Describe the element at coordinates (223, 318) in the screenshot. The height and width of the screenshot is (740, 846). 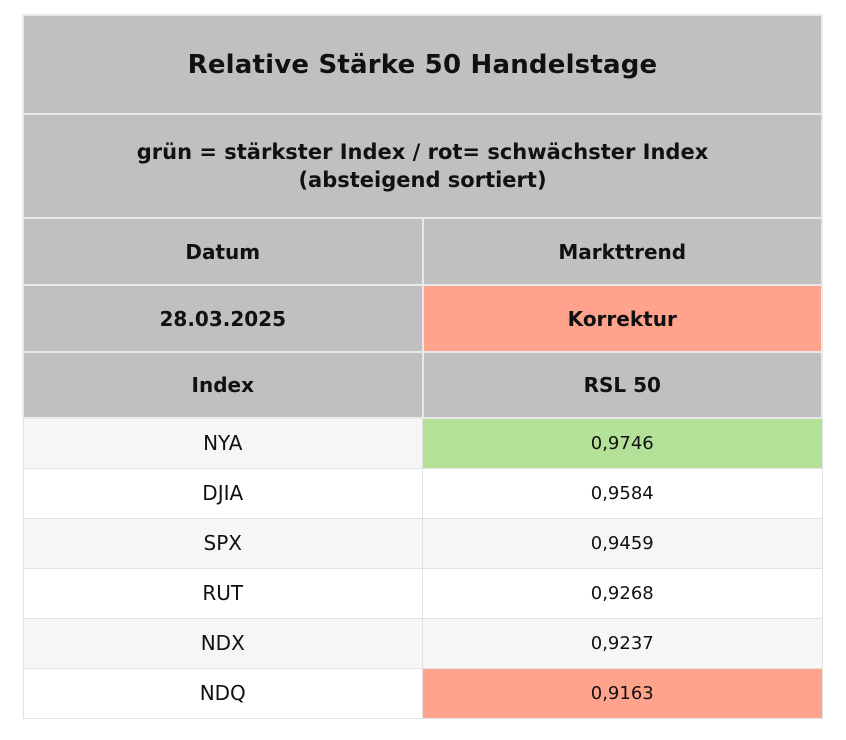
I see `date-value-cell: 28.03.2025` at that location.